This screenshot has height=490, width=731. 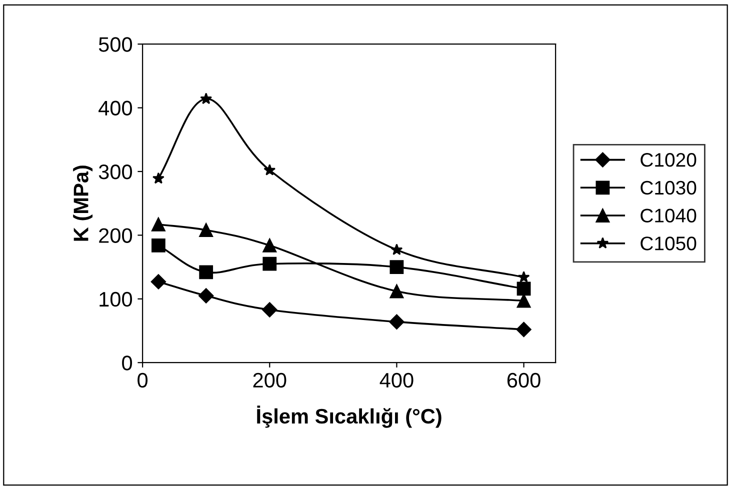 I want to click on legend-label: C1040, so click(x=668, y=215).